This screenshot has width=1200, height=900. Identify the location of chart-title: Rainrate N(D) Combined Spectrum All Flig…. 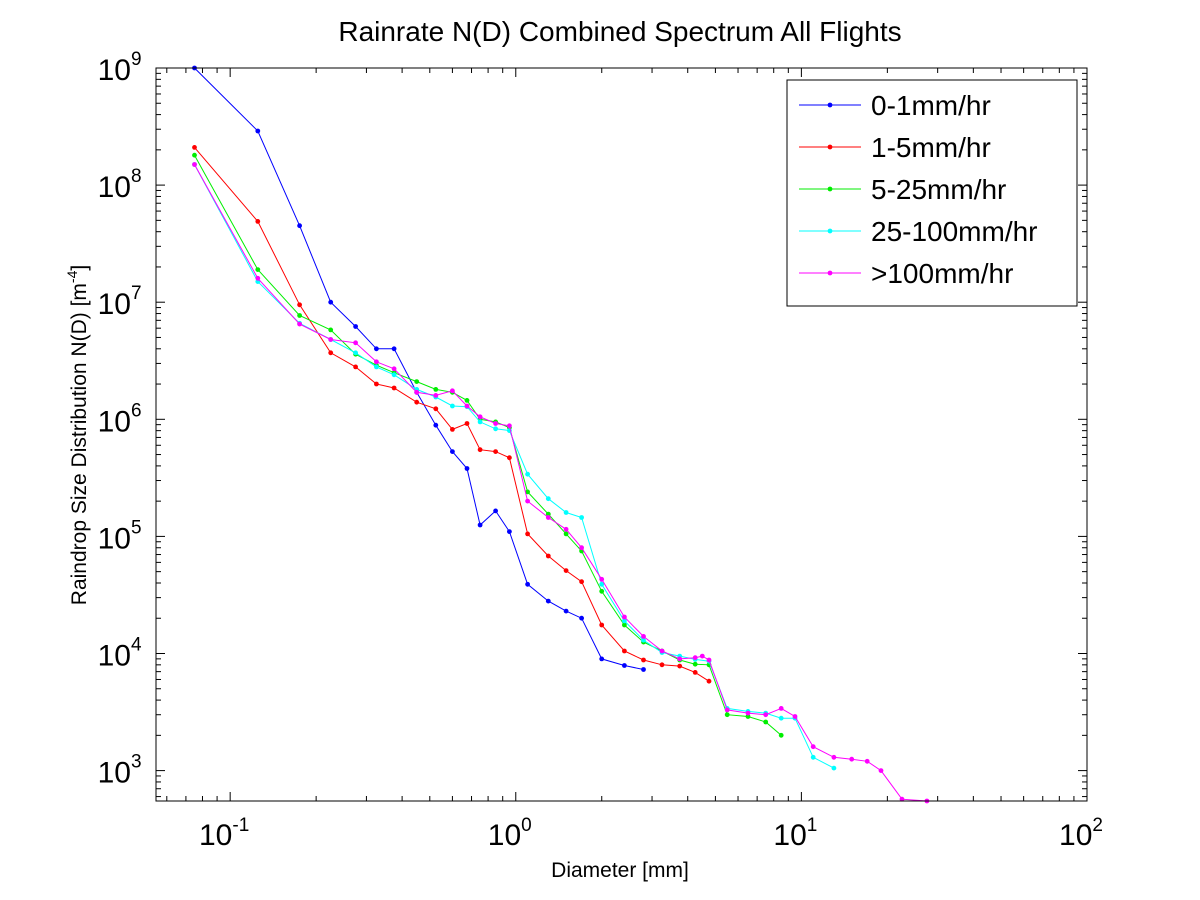
(619, 31).